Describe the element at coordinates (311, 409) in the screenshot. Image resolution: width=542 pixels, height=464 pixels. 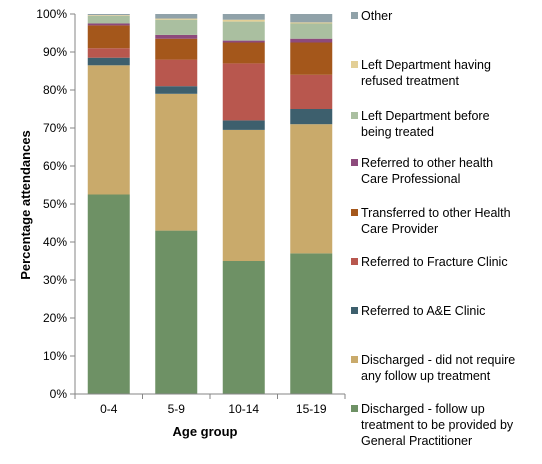
I see `x-tick-label: 15-19` at that location.